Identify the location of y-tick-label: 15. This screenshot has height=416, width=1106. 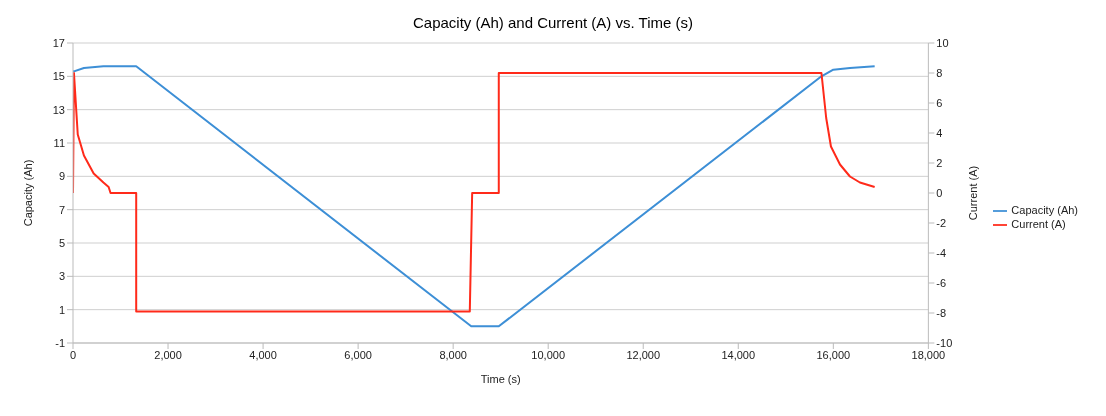
(58, 76).